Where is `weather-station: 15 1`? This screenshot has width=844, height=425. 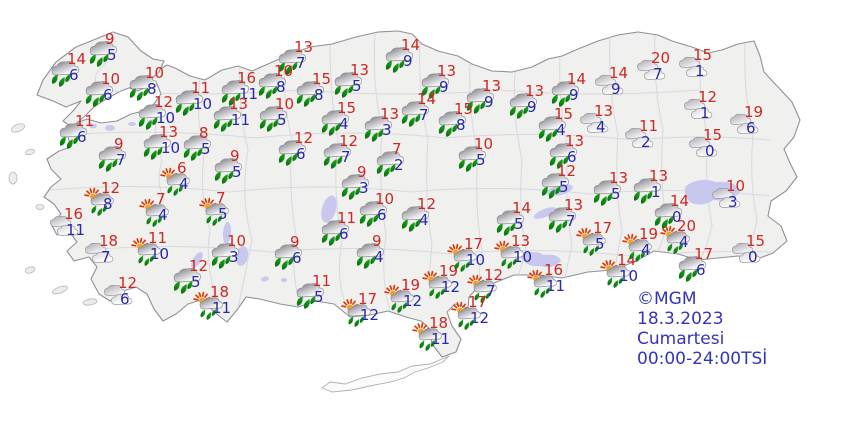 weather-station: 15 1 is located at coordinates (702, 67).